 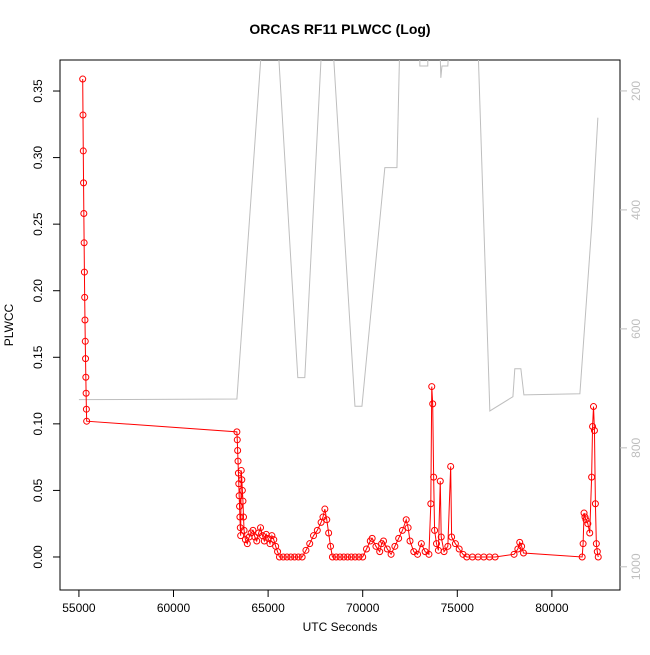 What do you see at coordinates (38, 158) in the screenshot?
I see `y-tick-label: 0.30` at bounding box center [38, 158].